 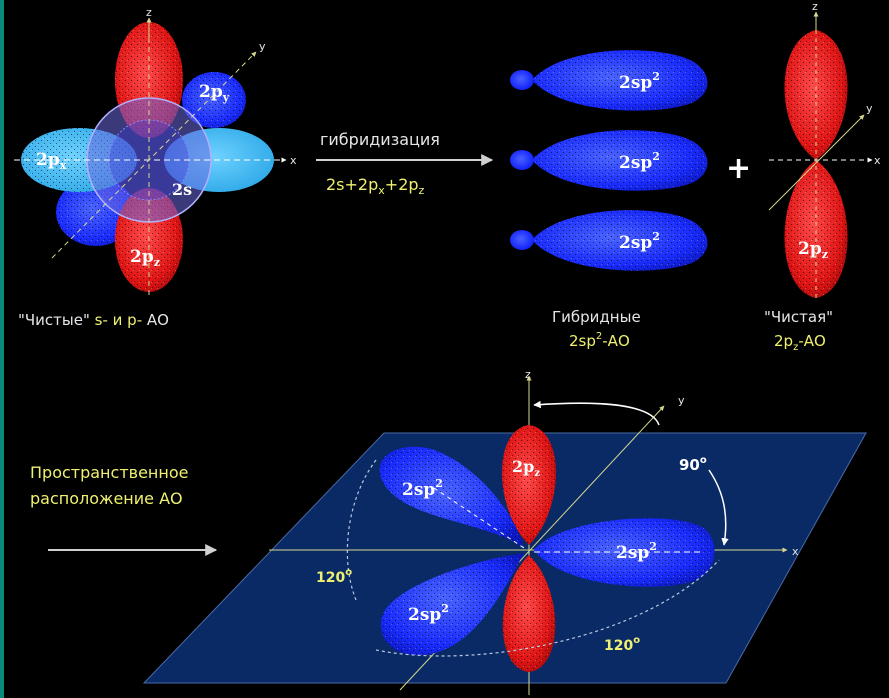 I want to click on hybrid-label-1: 2sp, so click(x=635, y=83).